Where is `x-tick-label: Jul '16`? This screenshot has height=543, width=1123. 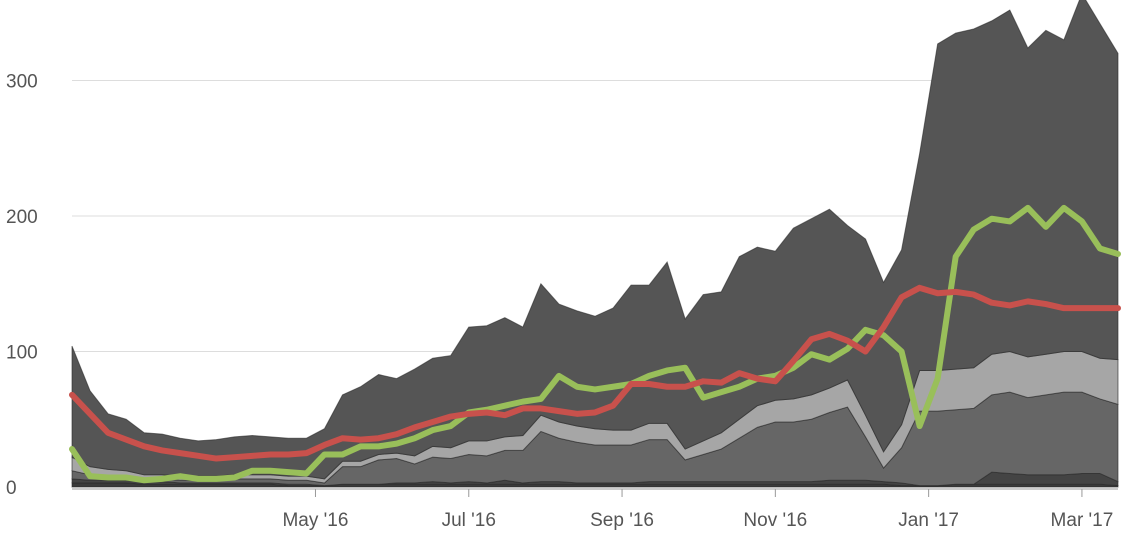
x-tick-label: Jul '16 is located at coordinates (469, 520).